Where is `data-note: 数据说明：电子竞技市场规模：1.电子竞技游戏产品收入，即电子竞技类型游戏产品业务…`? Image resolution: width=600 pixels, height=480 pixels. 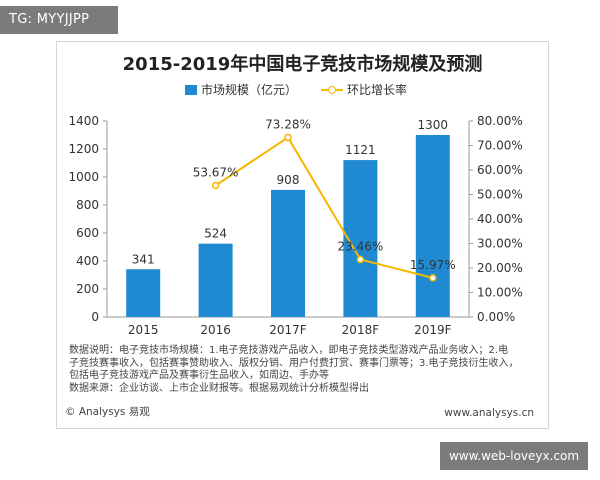
data-note: 数据说明：电子竞技市场规模：1.电子竞技游戏产品收入，即电子竞技类型游戏产品业务… is located at coordinates (304, 370).